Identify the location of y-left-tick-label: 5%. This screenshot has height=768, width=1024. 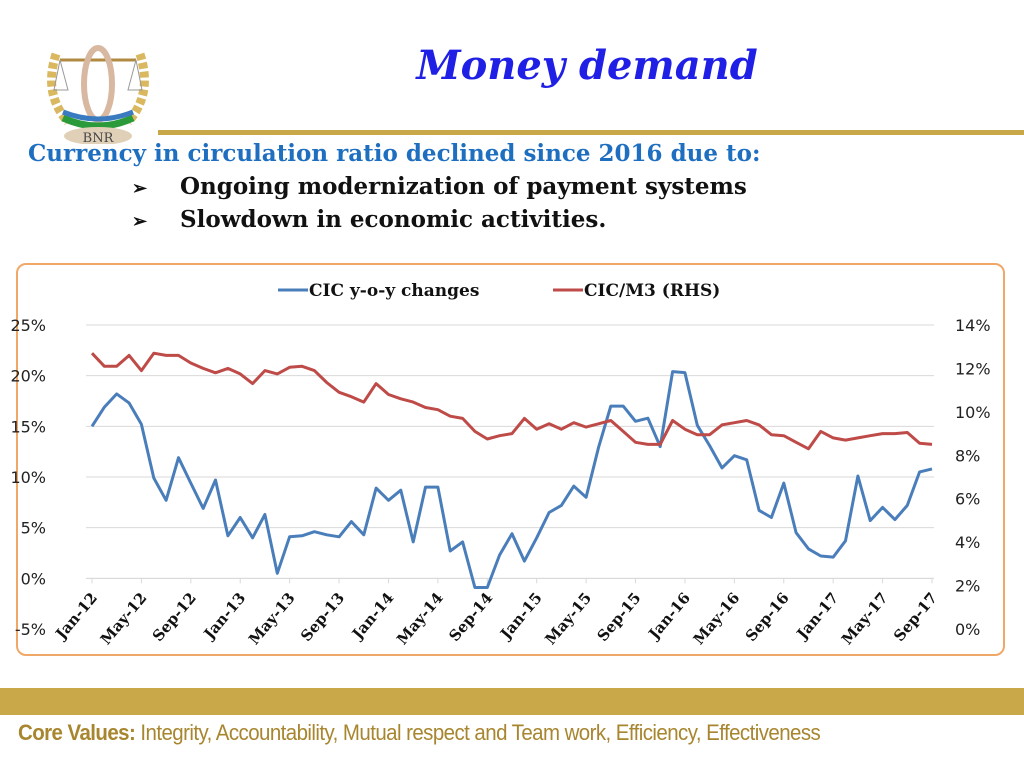
(33, 528).